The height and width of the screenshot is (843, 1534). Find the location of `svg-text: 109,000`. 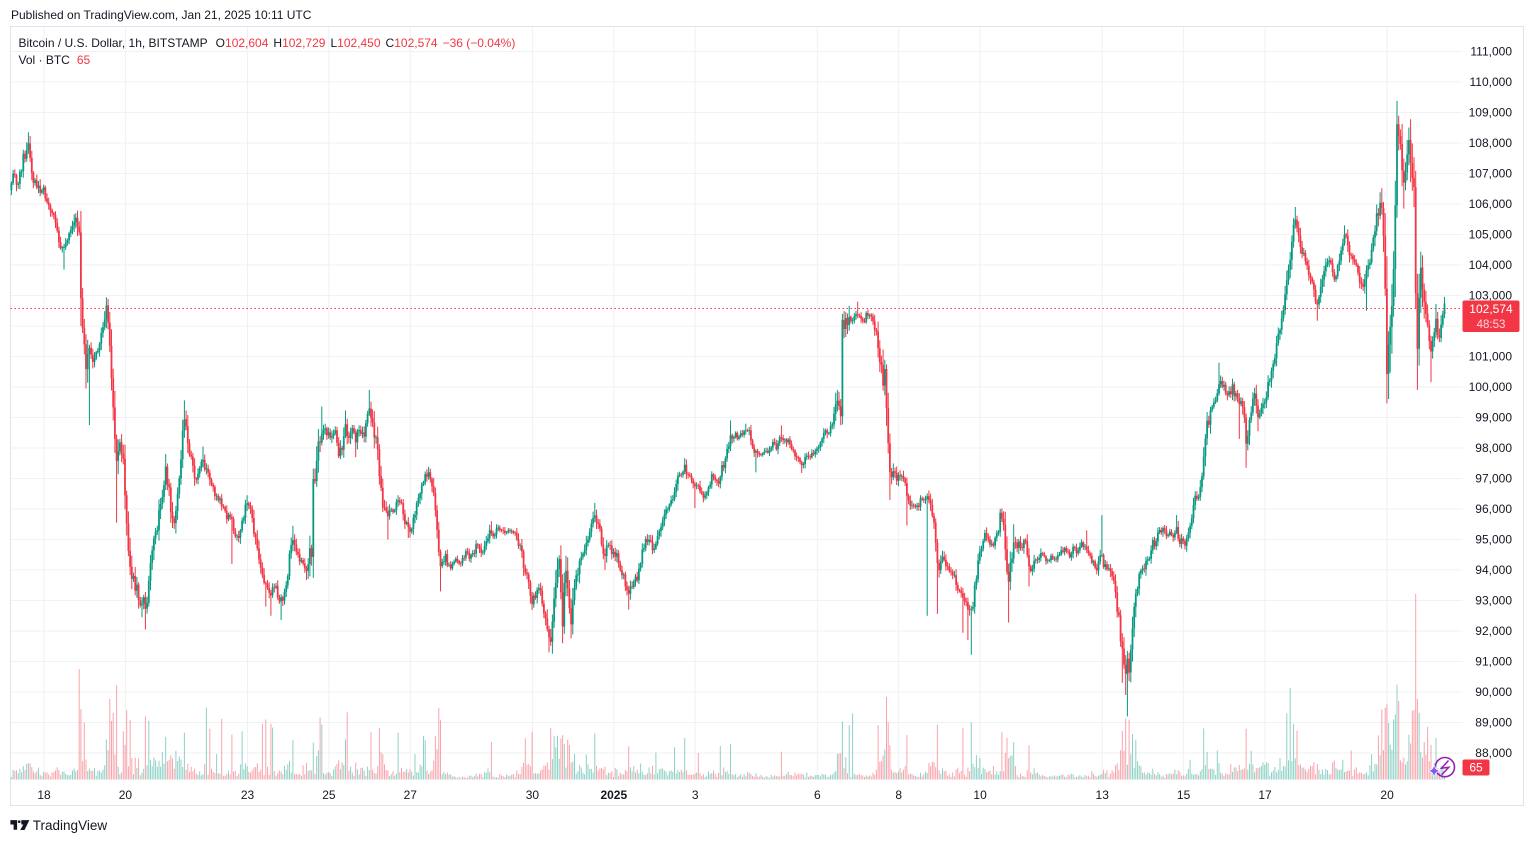

svg-text: 109,000 is located at coordinates (1491, 113).